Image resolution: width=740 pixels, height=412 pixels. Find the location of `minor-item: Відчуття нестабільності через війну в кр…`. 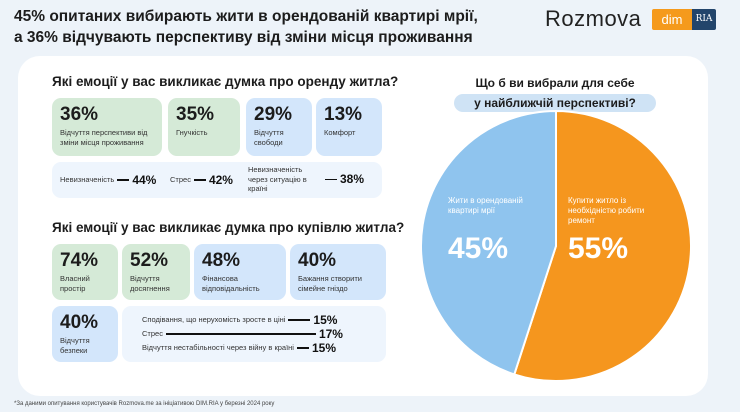

minor-item: Відчуття нестабільності через війну в кр… is located at coordinates (239, 348).